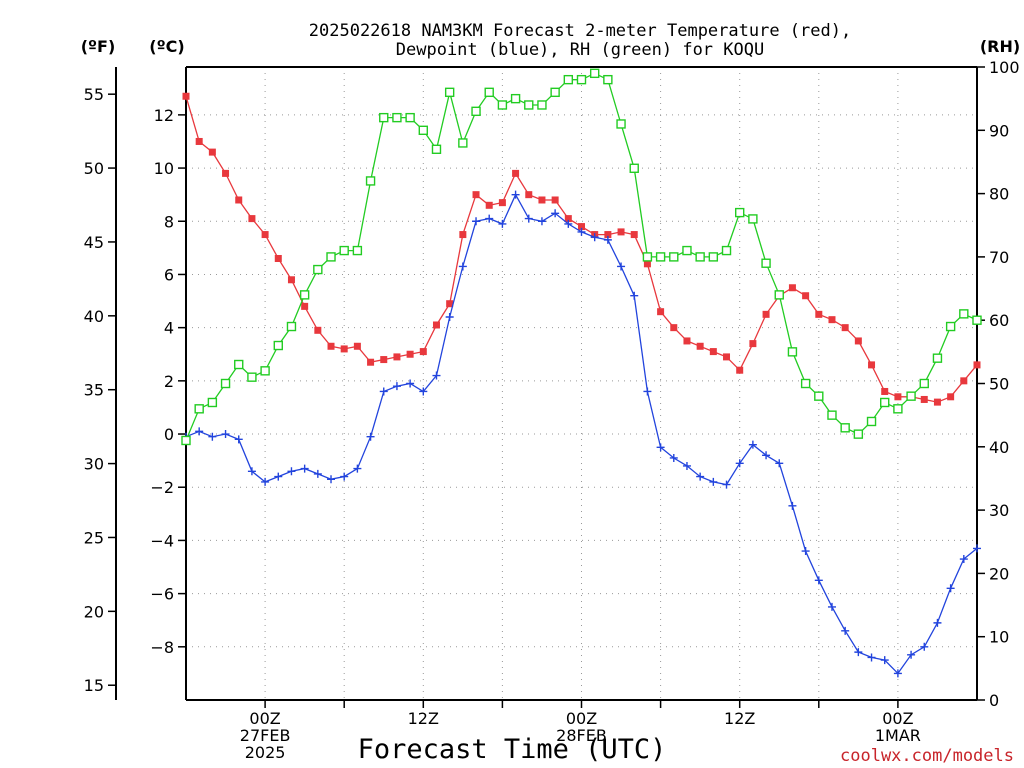 Image resolution: width=1024 pixels, height=768 pixels. Describe the element at coordinates (581, 735) in the screenshot. I see `x-tick-label: 28FEB` at that location.